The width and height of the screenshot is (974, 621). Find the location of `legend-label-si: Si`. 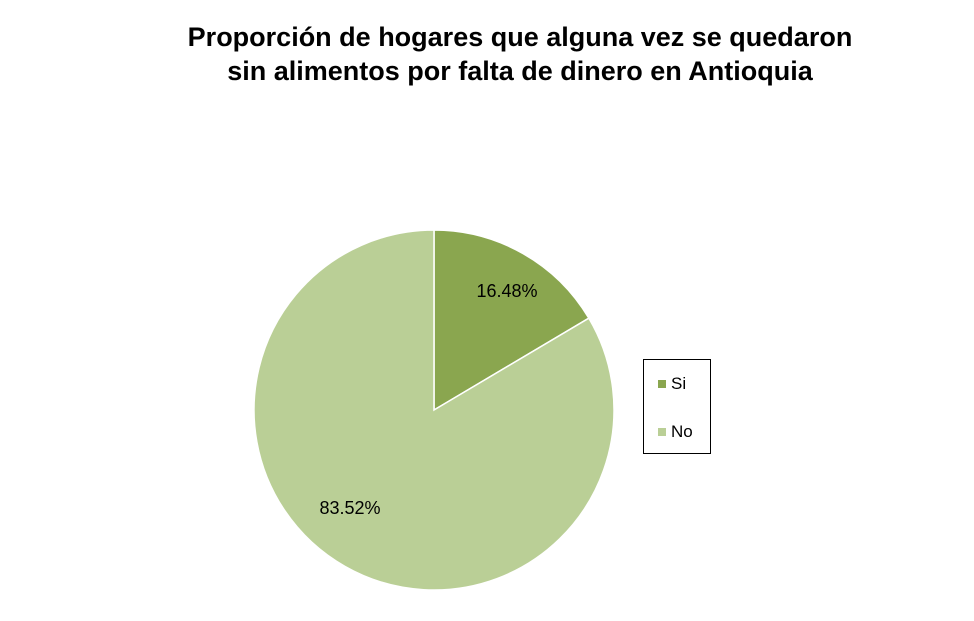

legend-label-si: Si is located at coordinates (679, 383).